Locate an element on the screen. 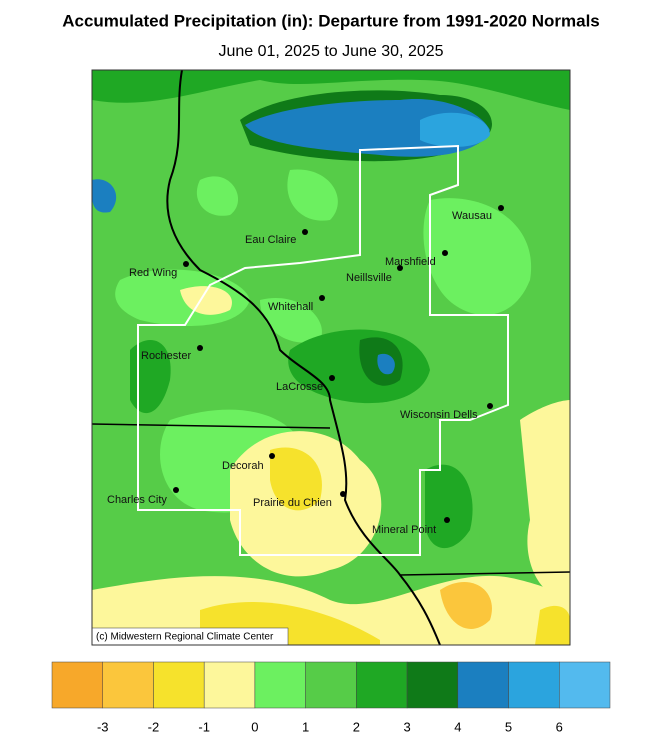 This screenshot has height=747, width=662. city-label: Wisconsin Dells is located at coordinates (439, 415).